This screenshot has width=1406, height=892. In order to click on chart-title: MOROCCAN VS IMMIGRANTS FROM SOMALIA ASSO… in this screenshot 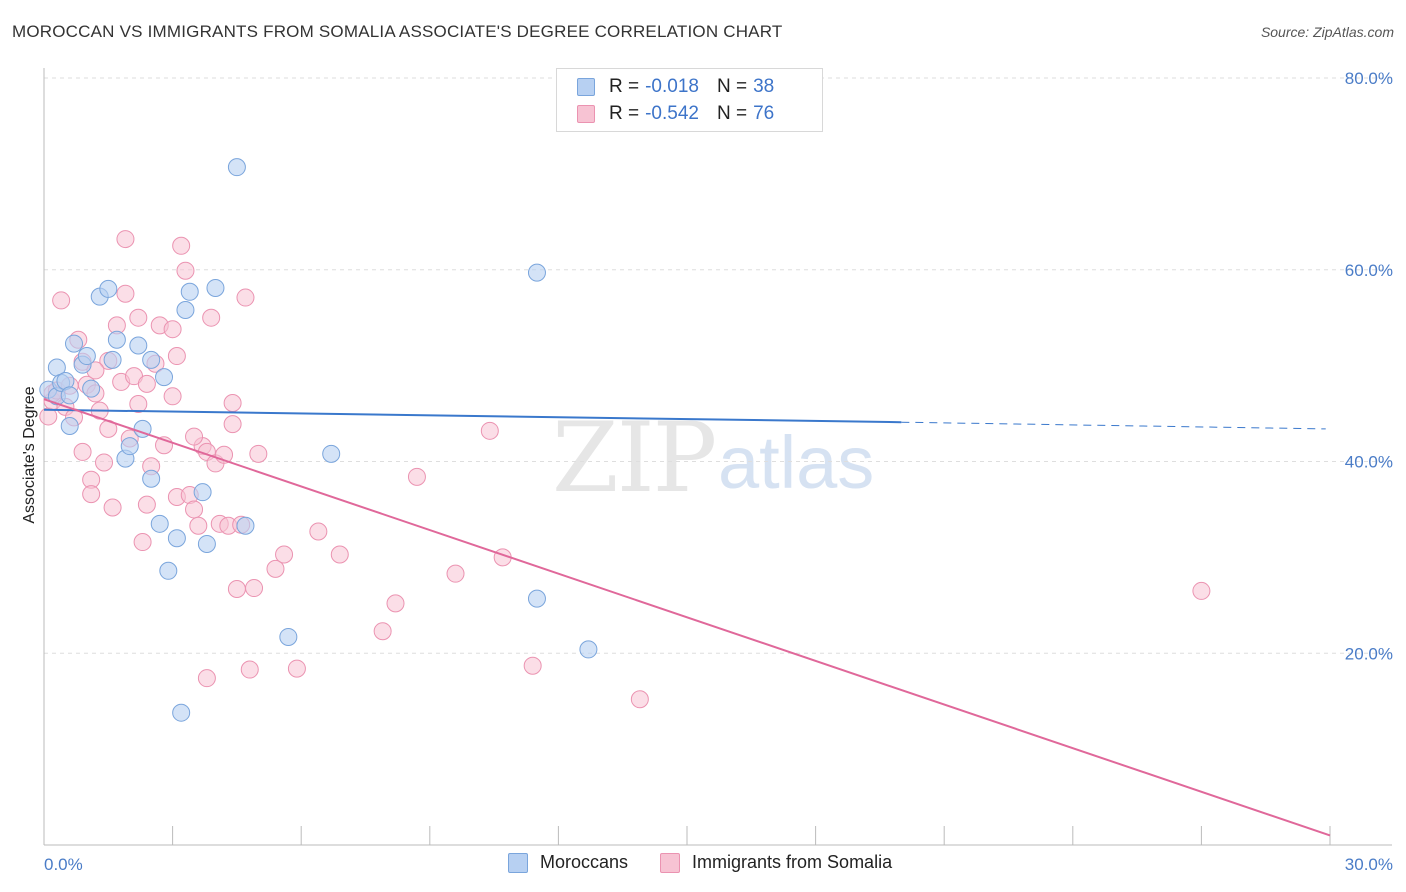, I will do `click(397, 31)`.